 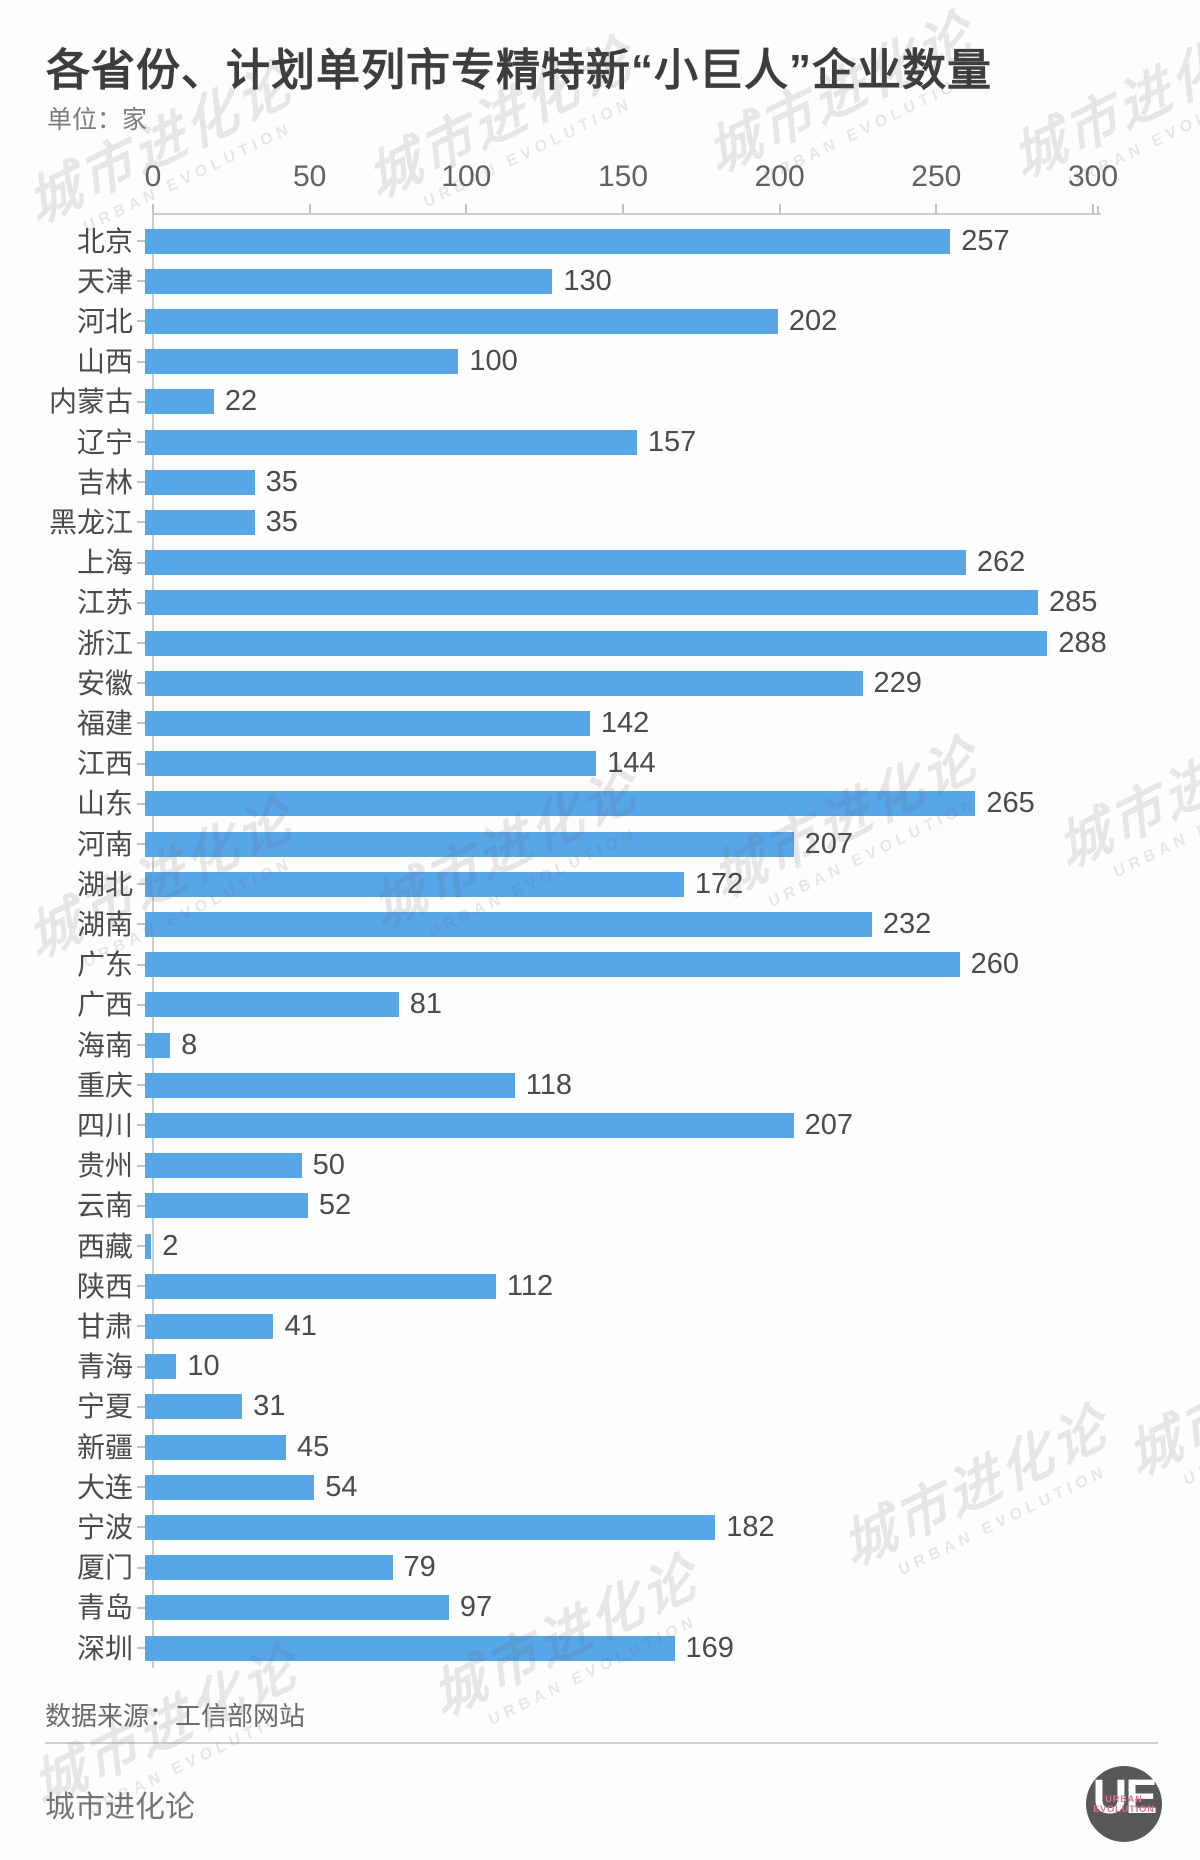 I want to click on category-label: 贵州, so click(x=104, y=1166).